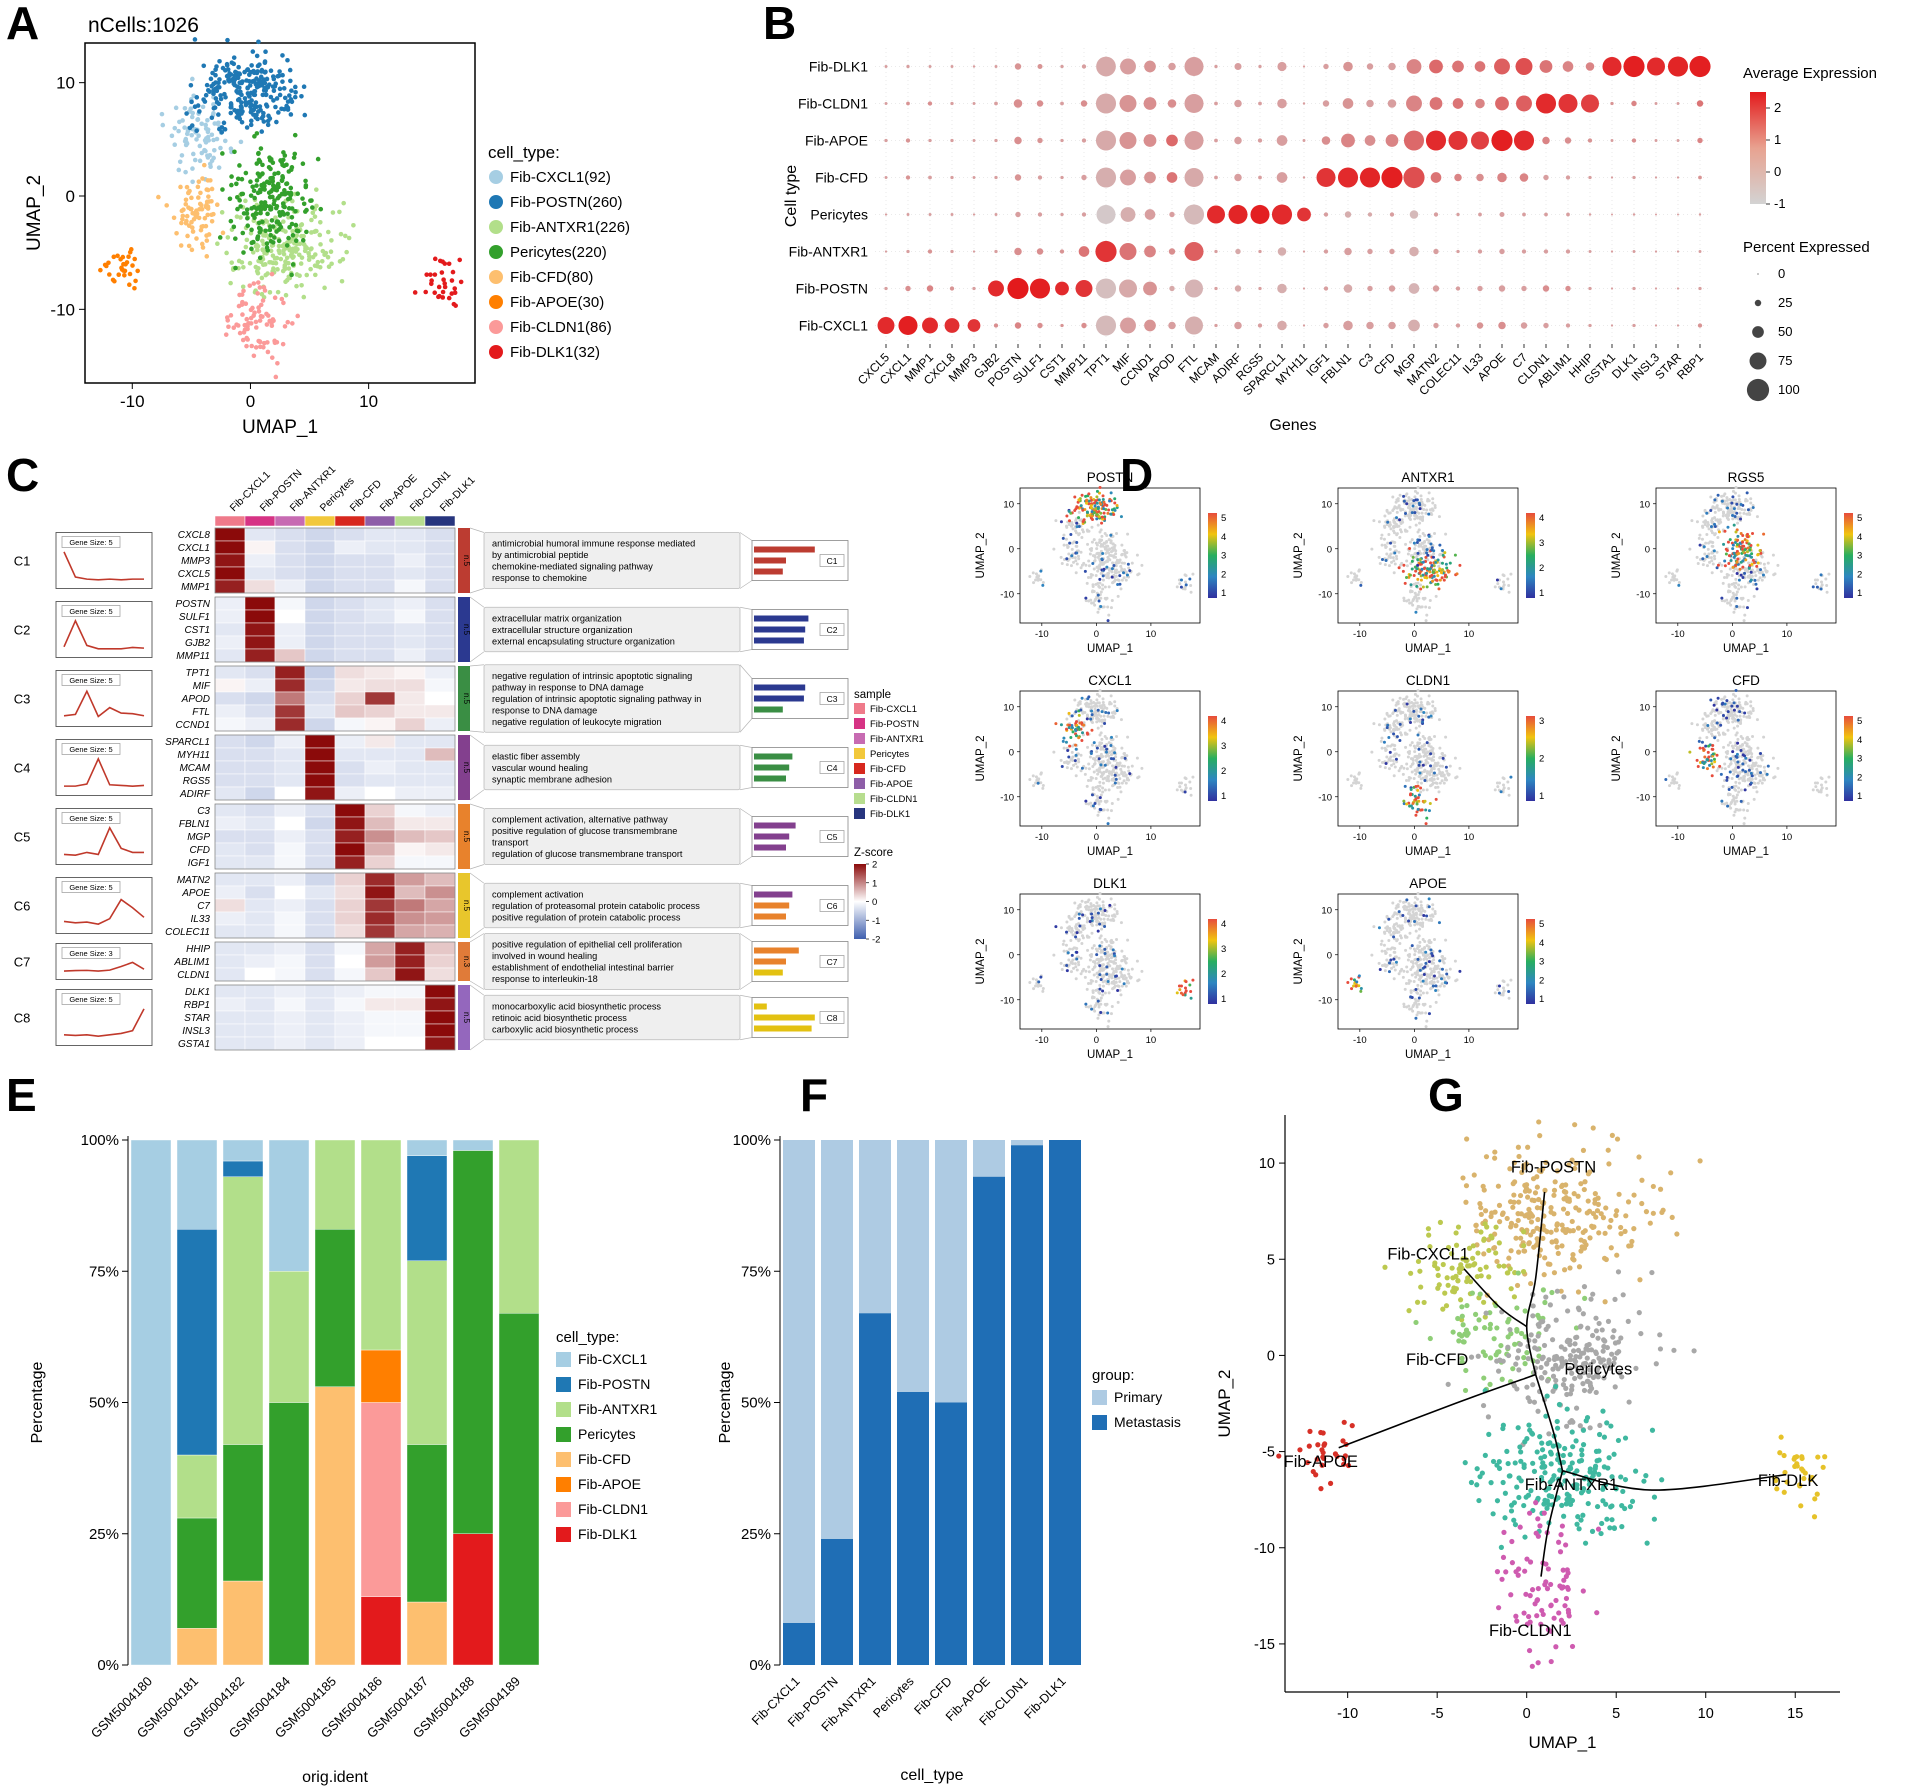 This screenshot has height=1792, width=1905. What do you see at coordinates (872, 695) in the screenshot?
I see `svg-text: sample` at bounding box center [872, 695].